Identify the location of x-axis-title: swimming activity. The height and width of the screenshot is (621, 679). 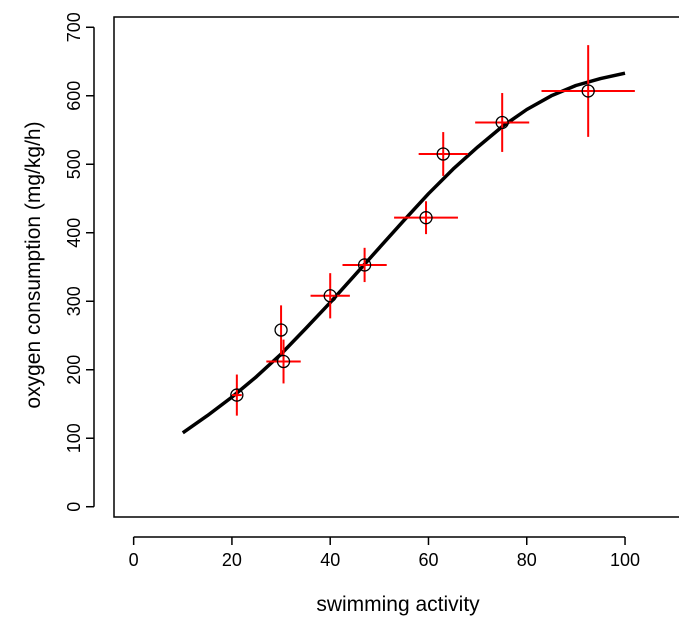
(398, 604).